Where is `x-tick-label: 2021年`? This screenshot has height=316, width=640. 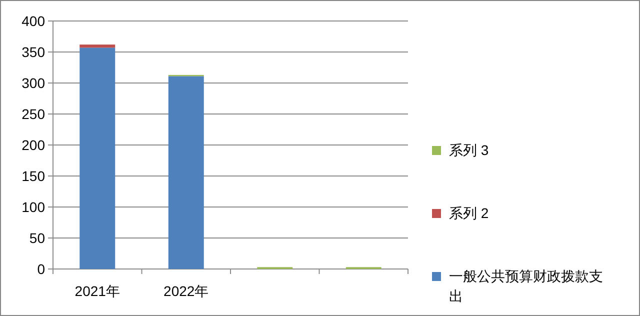 x-tick-label: 2021年 is located at coordinates (97, 291).